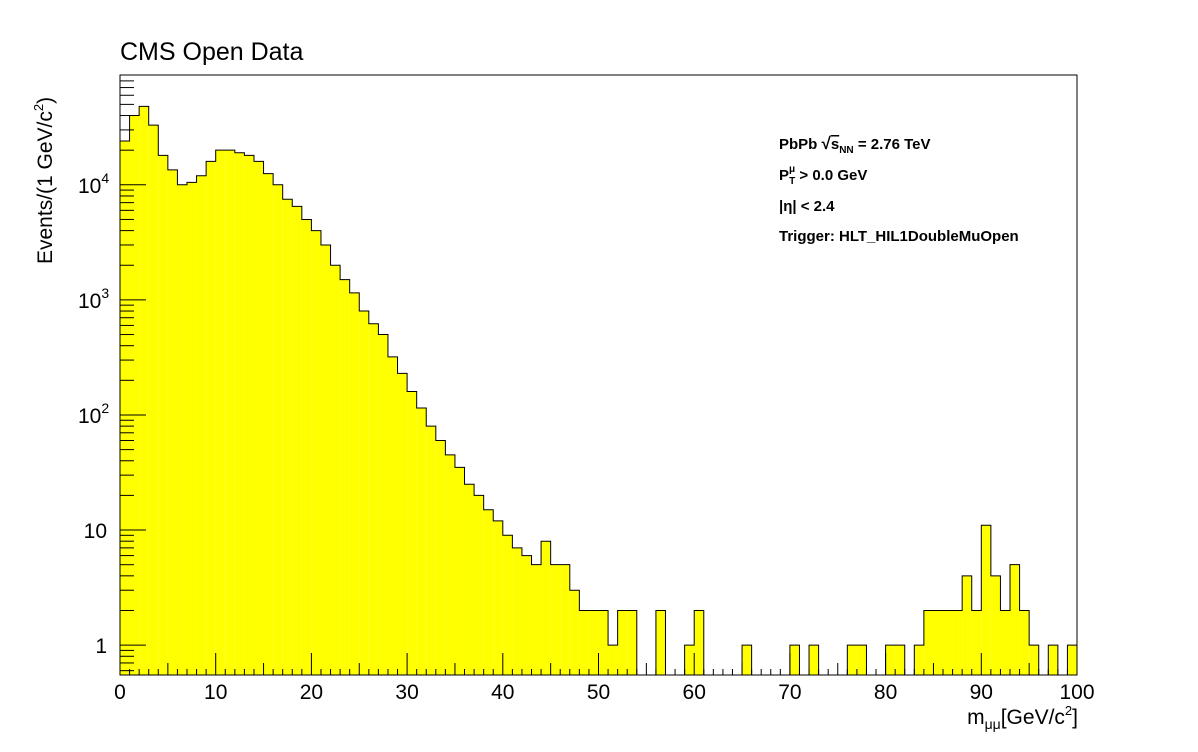 This screenshot has width=1198, height=752. Describe the element at coordinates (835, 144) in the screenshot. I see `sqrt-s: s` at that location.